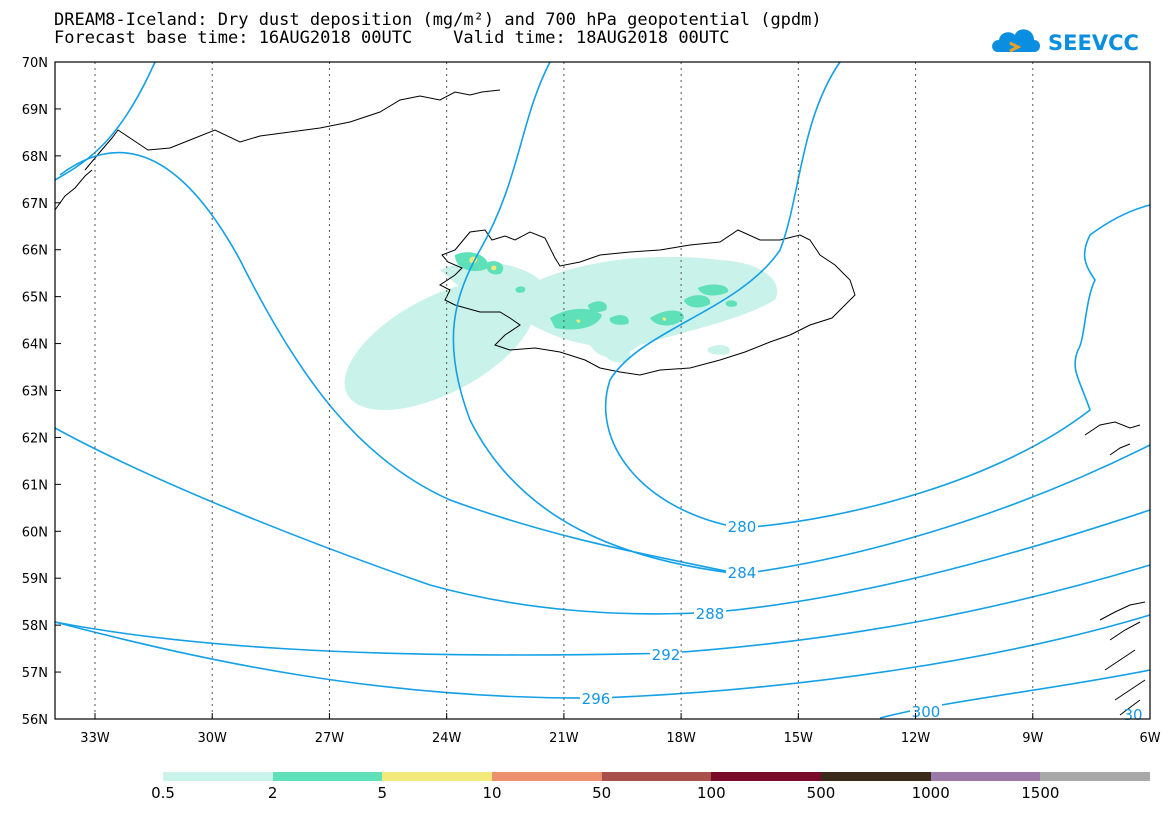 This screenshot has height=815, width=1175. Describe the element at coordinates (35, 63) in the screenshot. I see `lat-label-70N: 70N` at that location.